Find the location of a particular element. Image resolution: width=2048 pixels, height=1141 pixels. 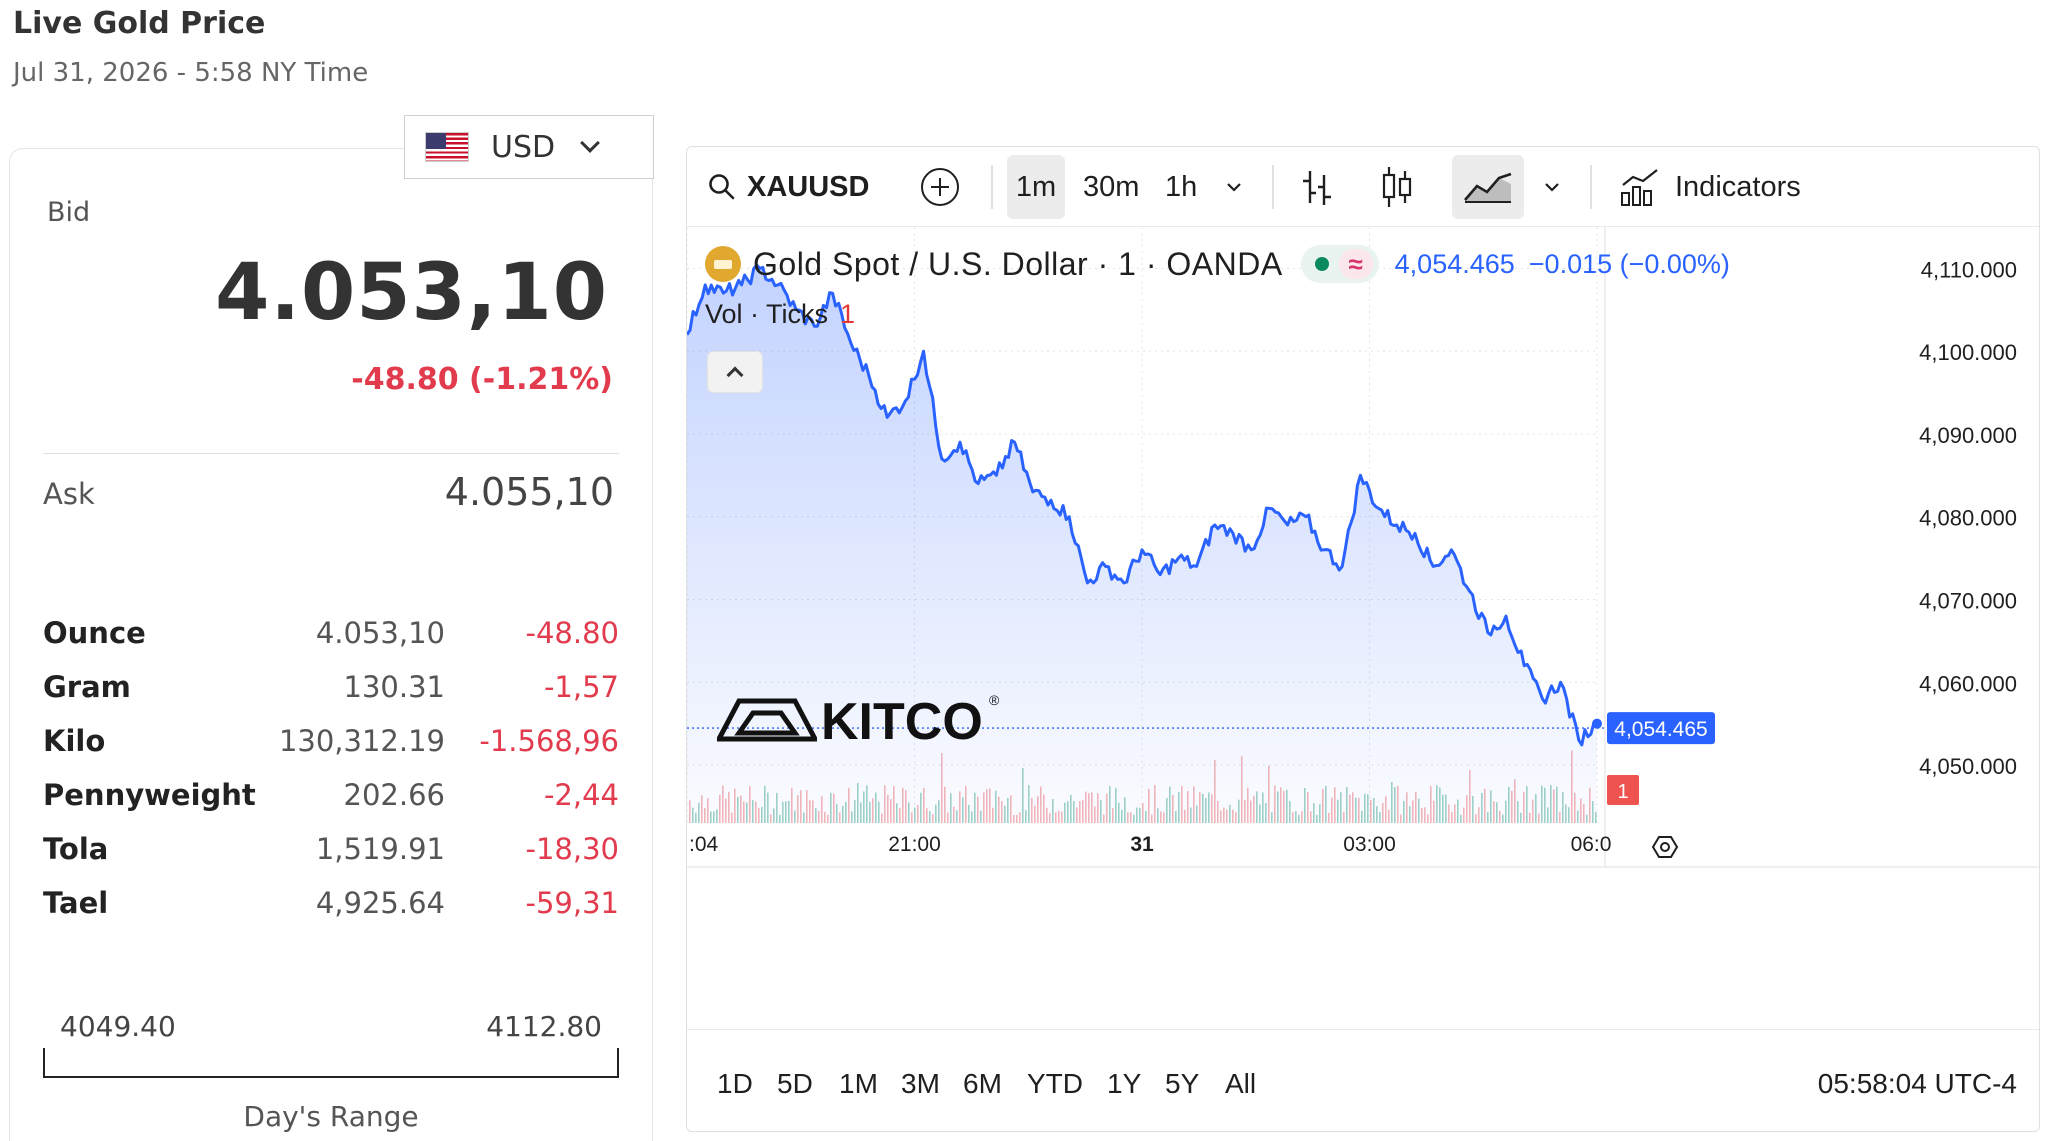

ask-price: 4.055,10 is located at coordinates (529, 492).